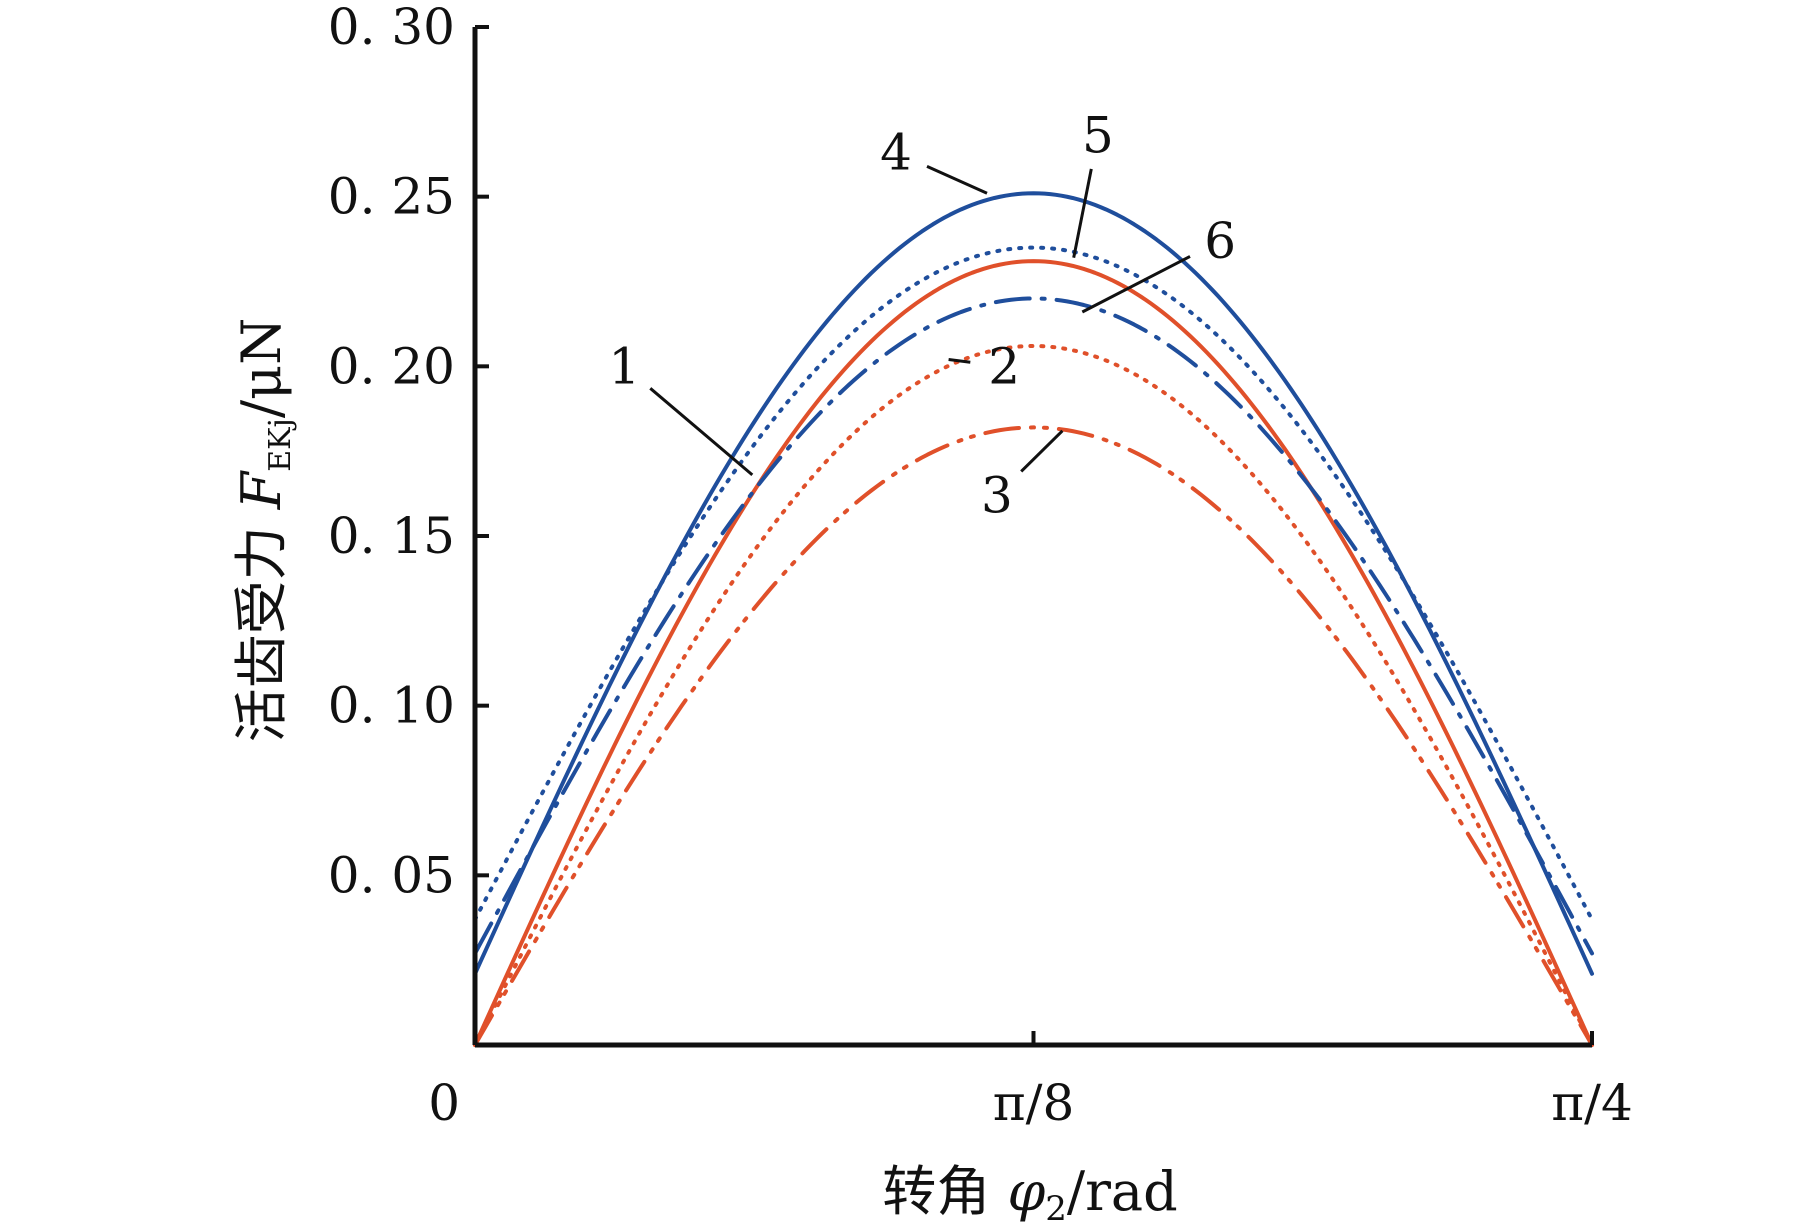 The width and height of the screenshot is (1819, 1232). Describe the element at coordinates (1004, 366) in the screenshot. I see `series-label-2: 2` at that location.